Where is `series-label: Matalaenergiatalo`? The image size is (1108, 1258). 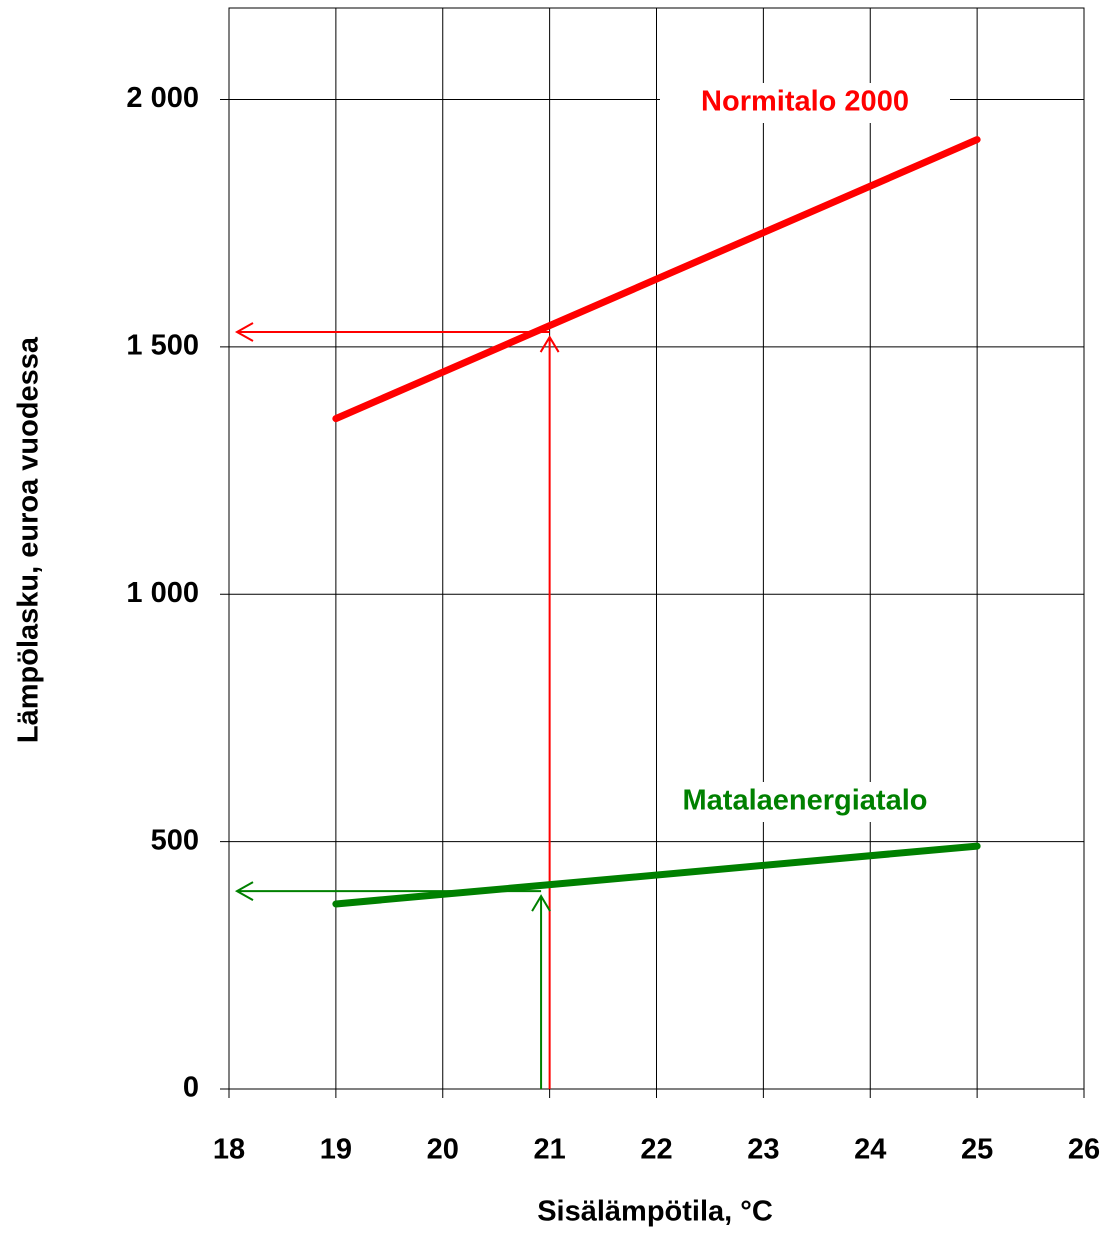
series-label: Matalaenergiatalo is located at coordinates (805, 801).